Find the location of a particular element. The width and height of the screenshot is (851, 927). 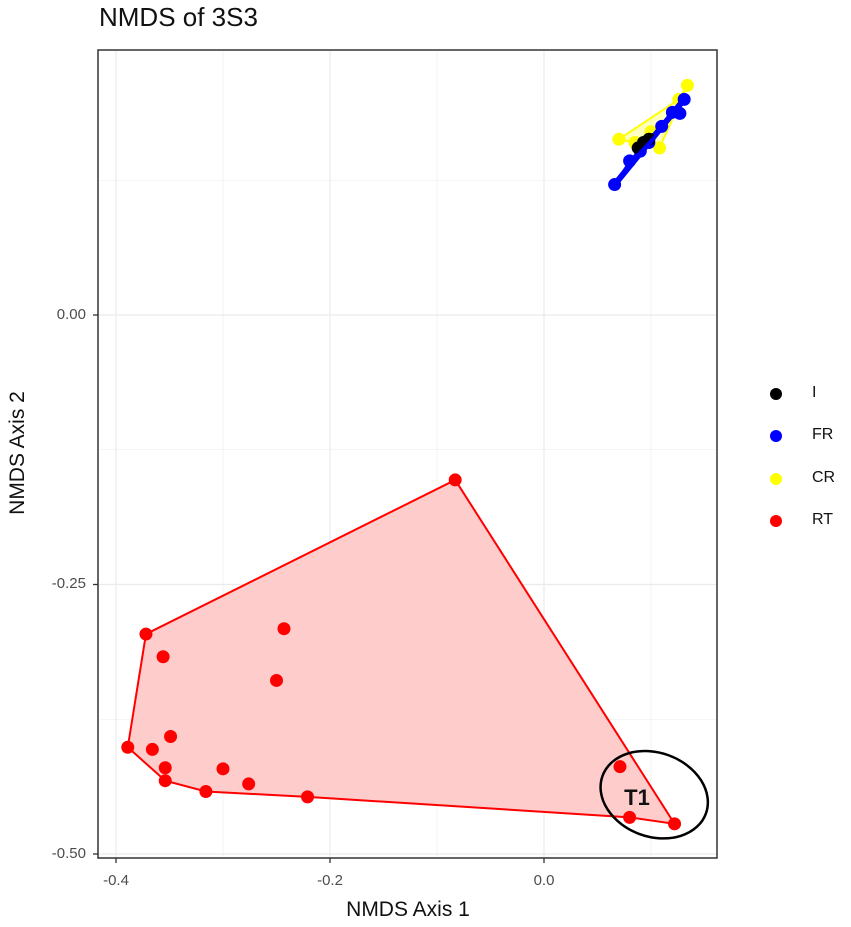

legend-item-cr: CR is located at coordinates (806, 479).